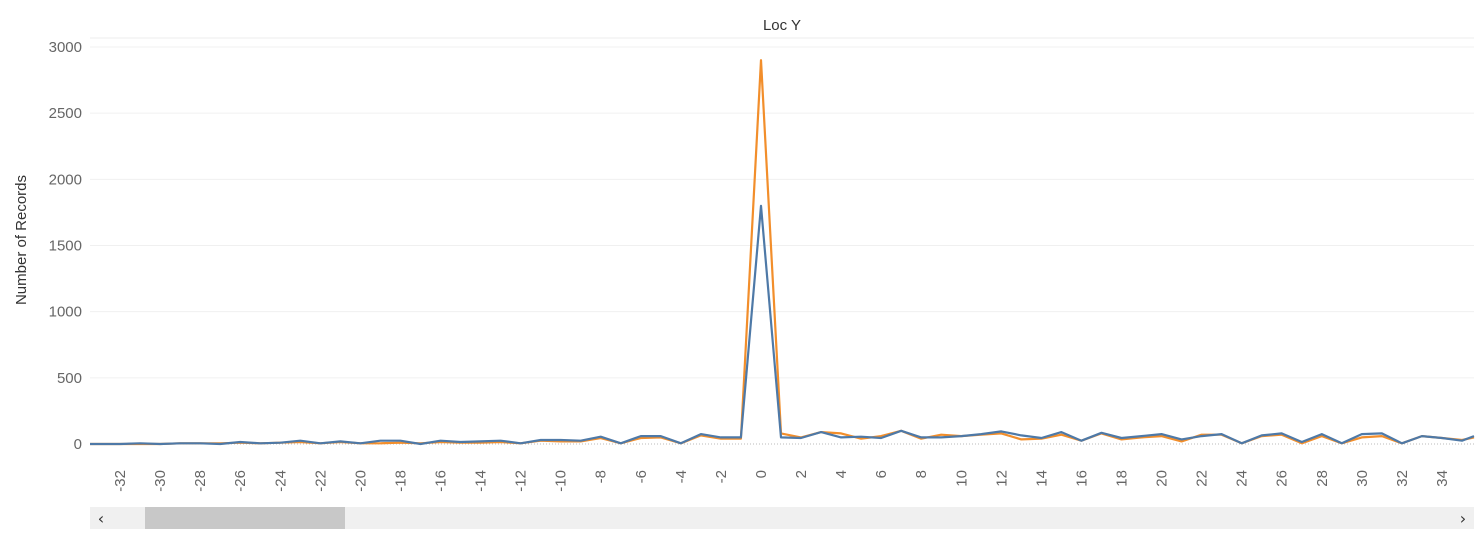 This screenshot has height=559, width=1478. What do you see at coordinates (1242, 478) in the screenshot?
I see `x-tick-label: 24` at bounding box center [1242, 478].